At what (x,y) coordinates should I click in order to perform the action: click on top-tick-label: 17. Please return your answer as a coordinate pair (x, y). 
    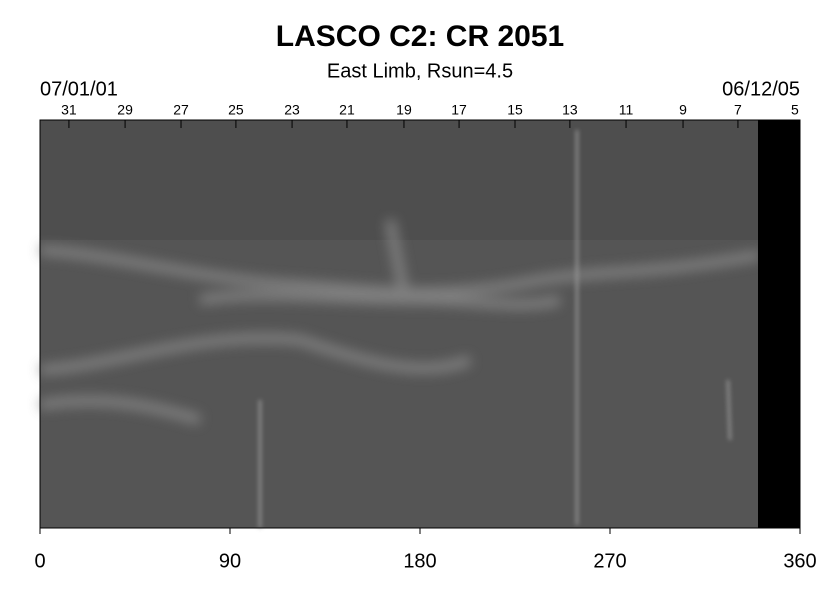
    Looking at the image, I should click on (459, 110).